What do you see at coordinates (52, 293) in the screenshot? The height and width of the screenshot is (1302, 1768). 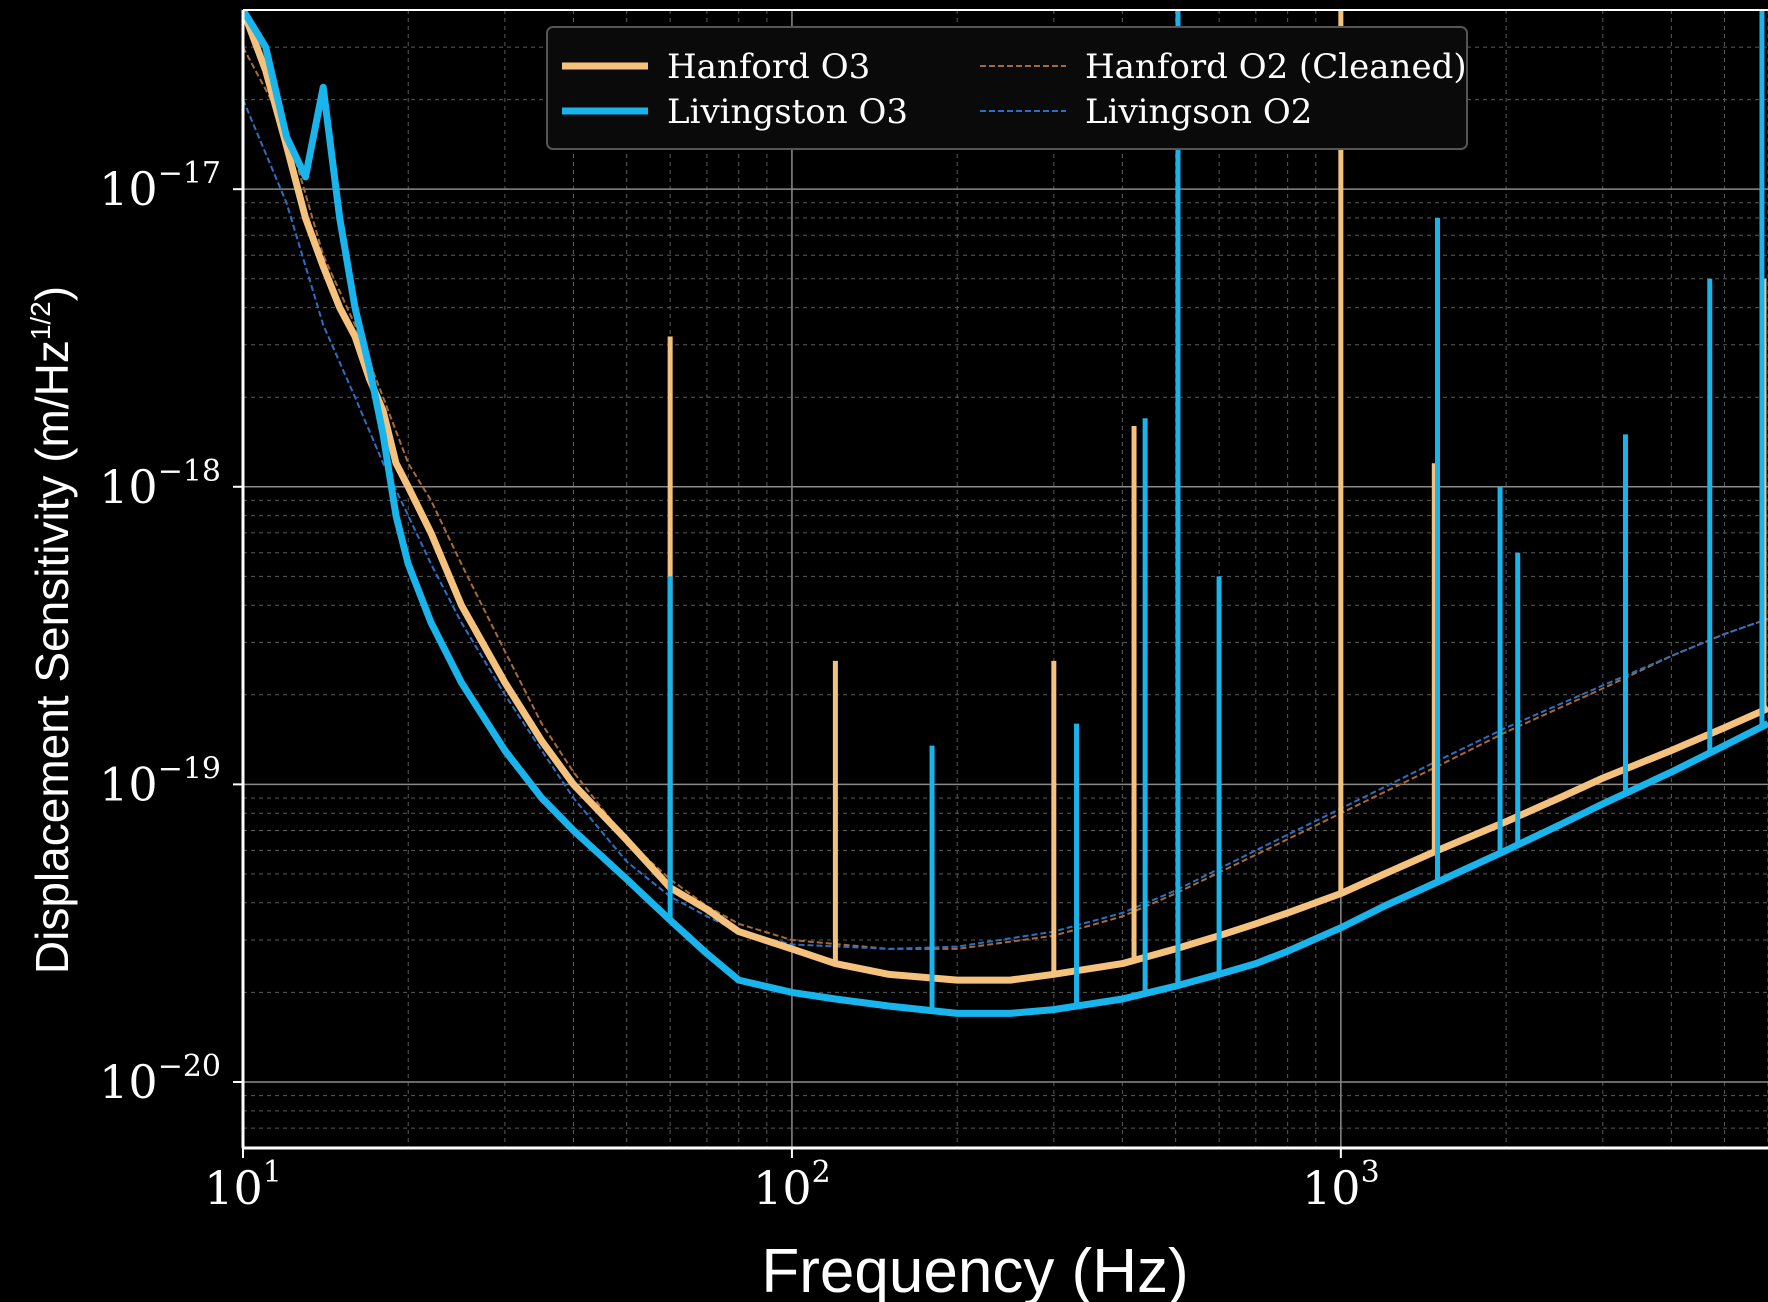 I see `y-axis-title-close: )` at bounding box center [52, 293].